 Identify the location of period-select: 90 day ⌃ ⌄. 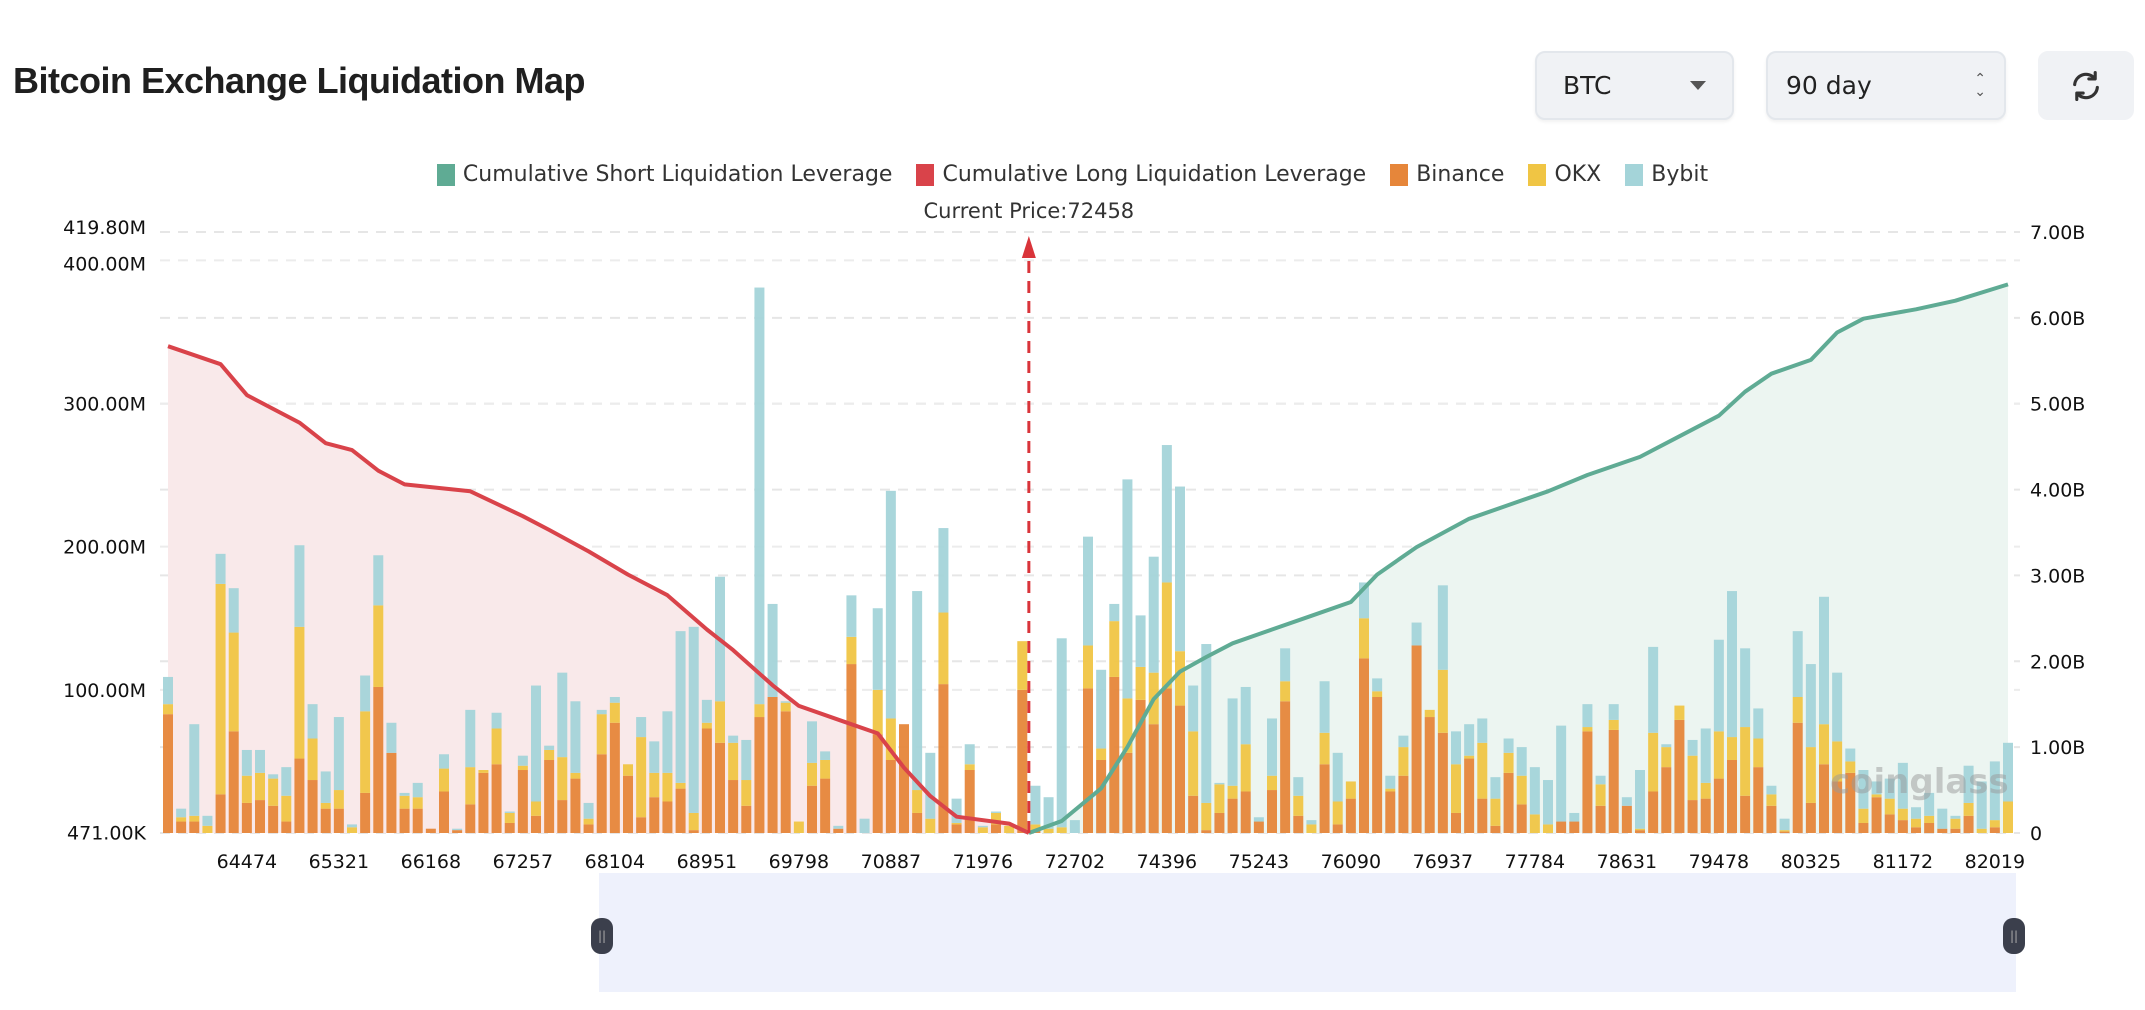
(1886, 85).